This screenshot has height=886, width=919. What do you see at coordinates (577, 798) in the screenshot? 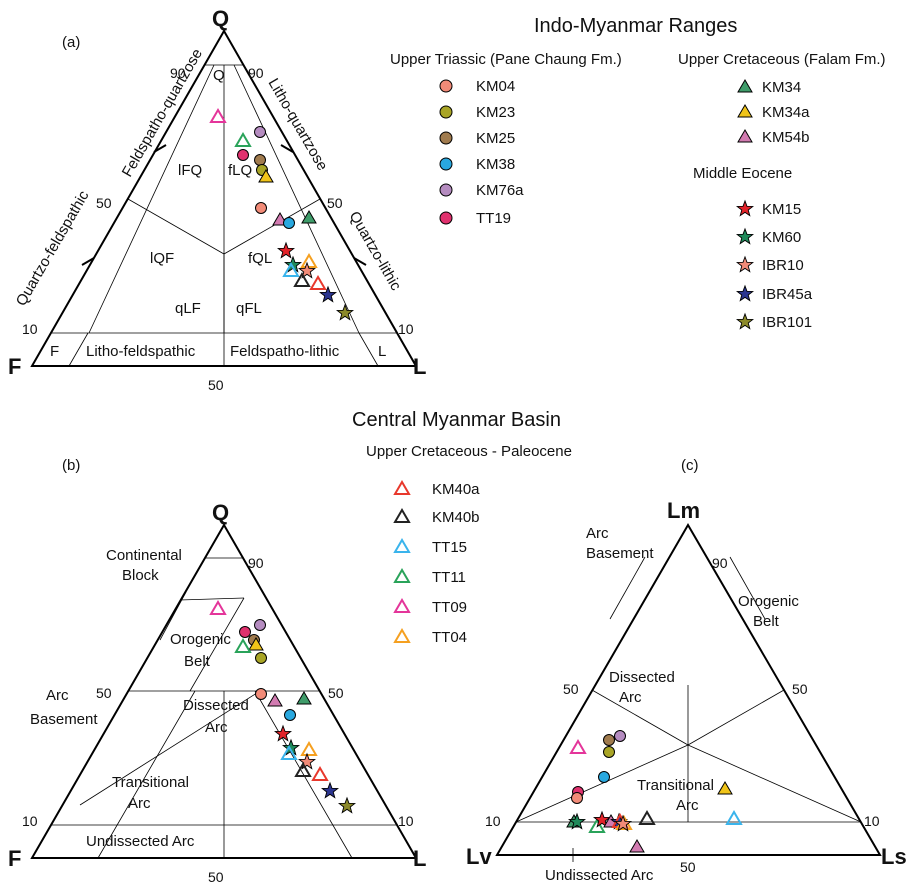
I see `marker-c-km04` at bounding box center [577, 798].